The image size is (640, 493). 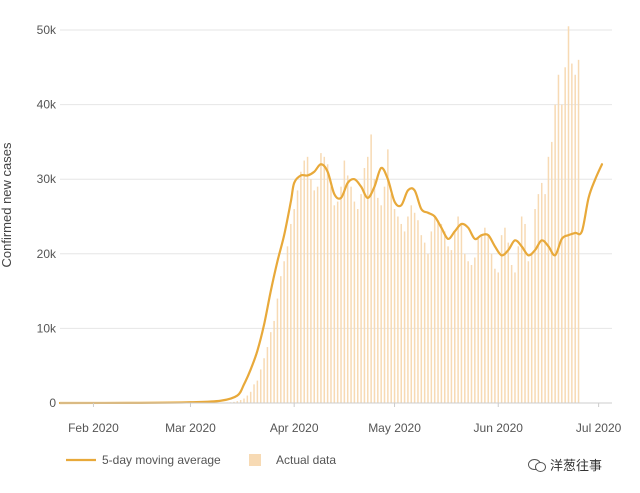 I want to click on x-tick-label: Feb 2020, so click(x=93, y=428).